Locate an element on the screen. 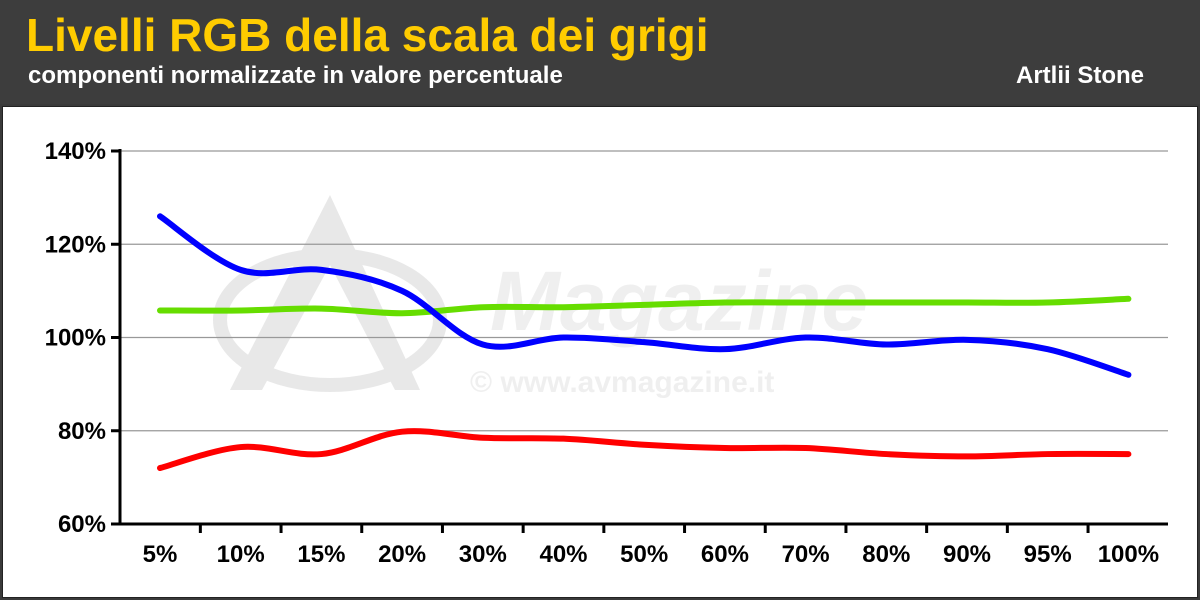 Image resolution: width=1200 pixels, height=600 pixels. x-tick-label: 90% is located at coordinates (967, 554).